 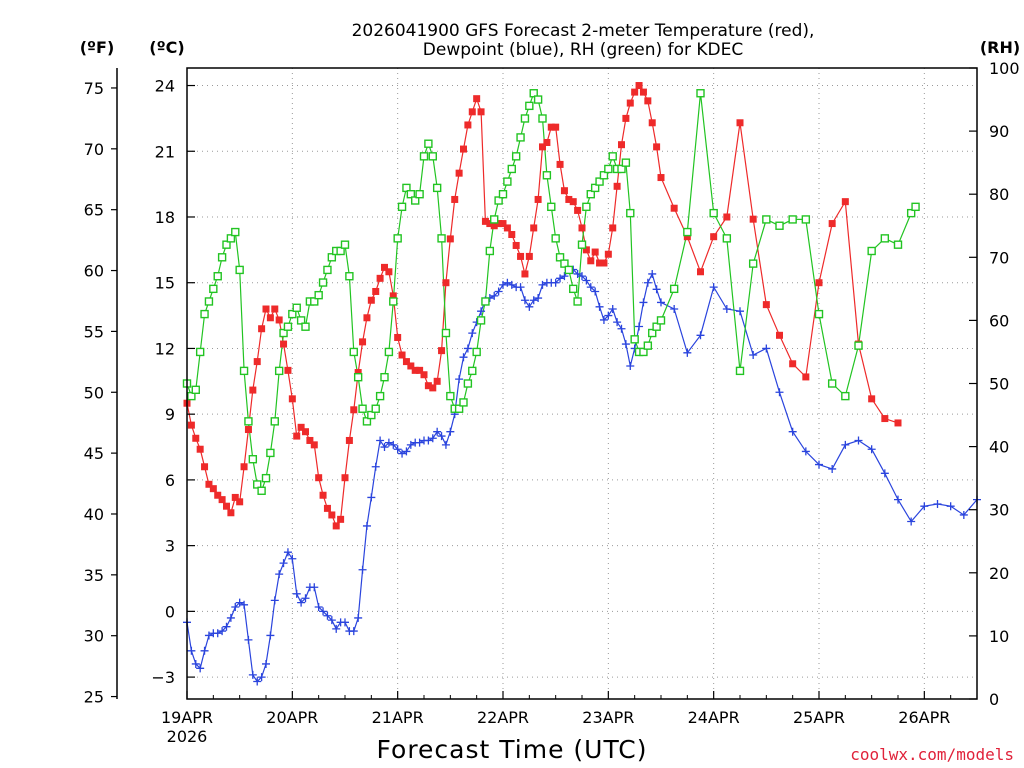 I want to click on rh-tick-label: 20, so click(x=999, y=573).